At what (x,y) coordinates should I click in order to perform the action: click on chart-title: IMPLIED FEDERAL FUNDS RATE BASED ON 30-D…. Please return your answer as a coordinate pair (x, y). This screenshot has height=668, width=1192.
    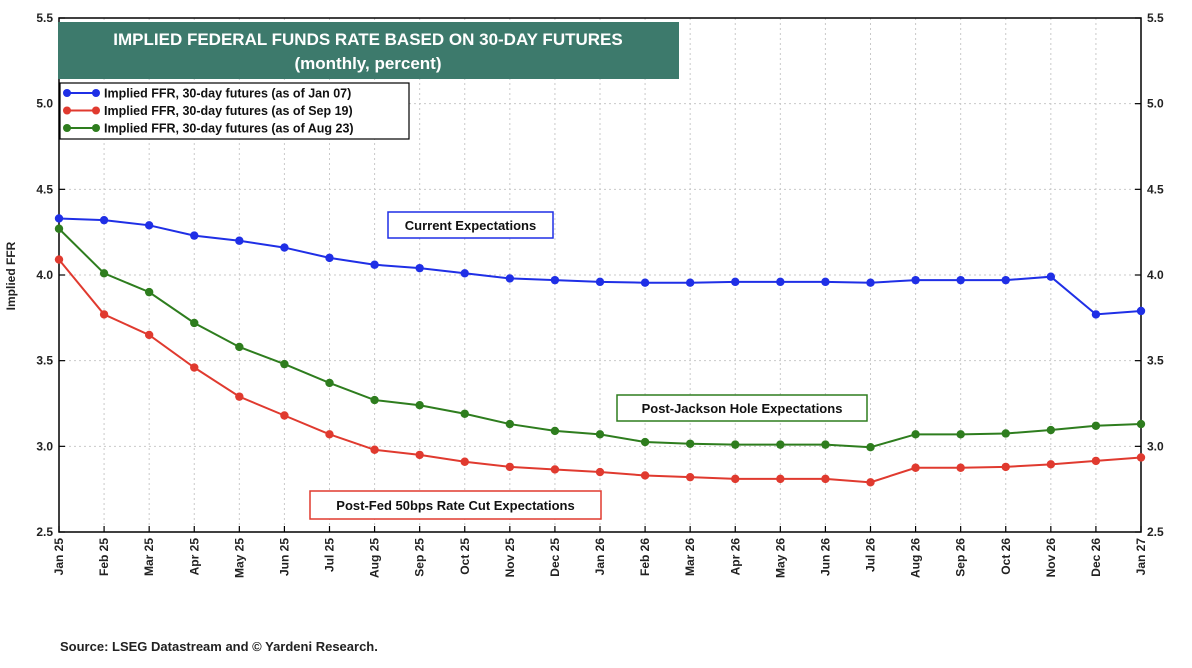
    Looking at the image, I should click on (367, 39).